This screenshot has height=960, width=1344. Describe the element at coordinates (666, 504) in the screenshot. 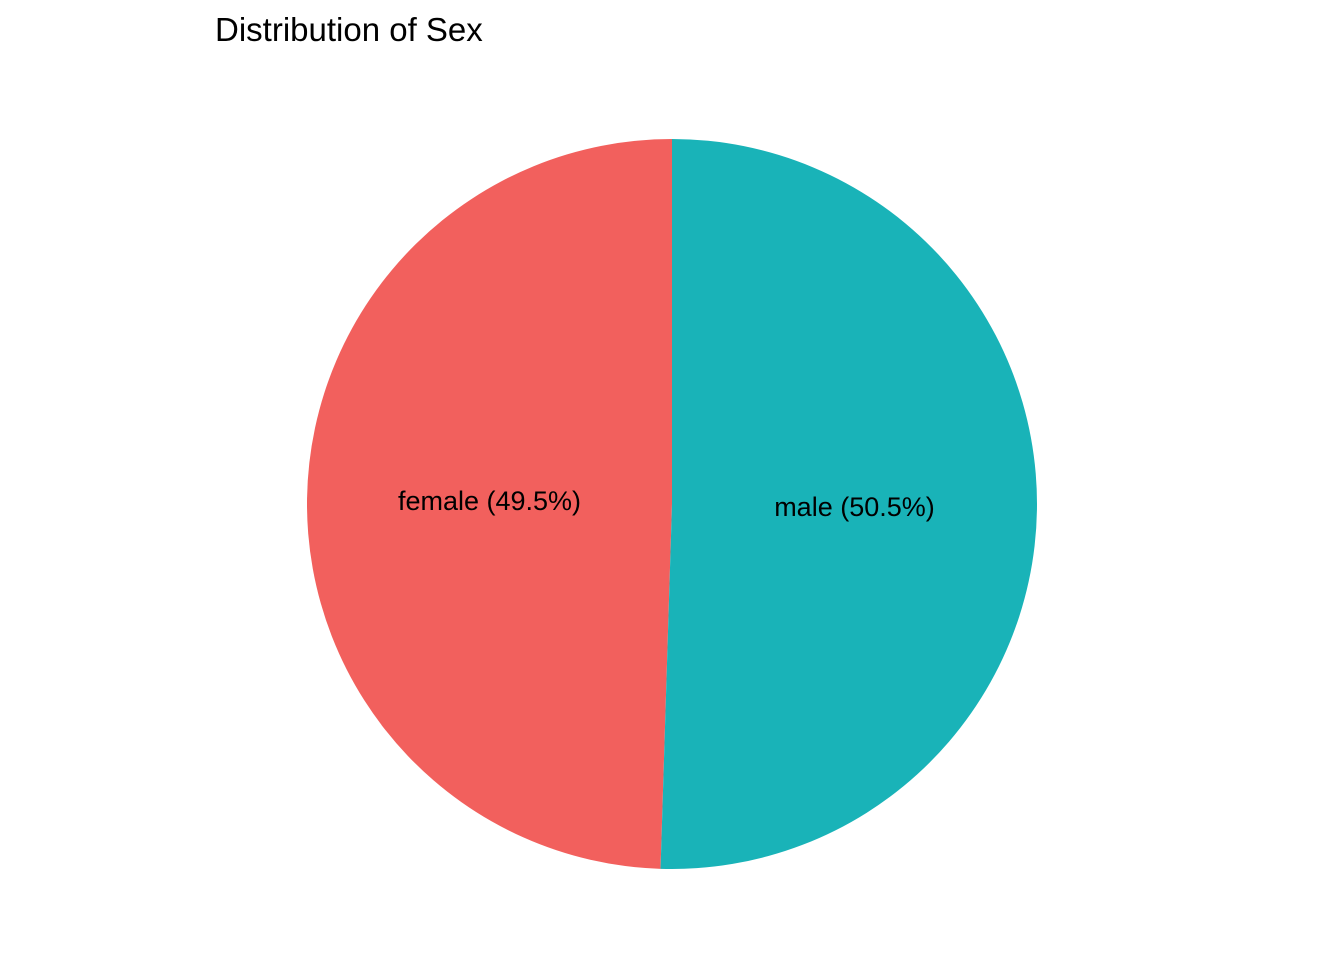

I see `pie-labels: female (49.5%) male (50.5%)` at that location.